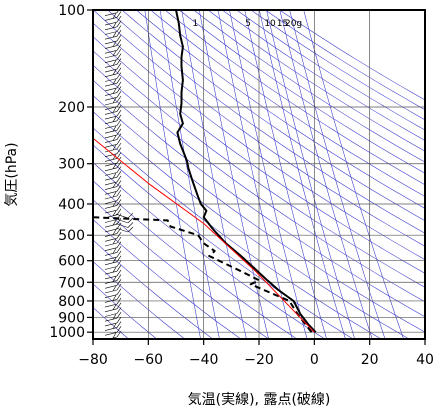 The height and width of the screenshot is (416, 435). Describe the element at coordinates (71, 205) in the screenshot. I see `y-tick-label: 400` at that location.